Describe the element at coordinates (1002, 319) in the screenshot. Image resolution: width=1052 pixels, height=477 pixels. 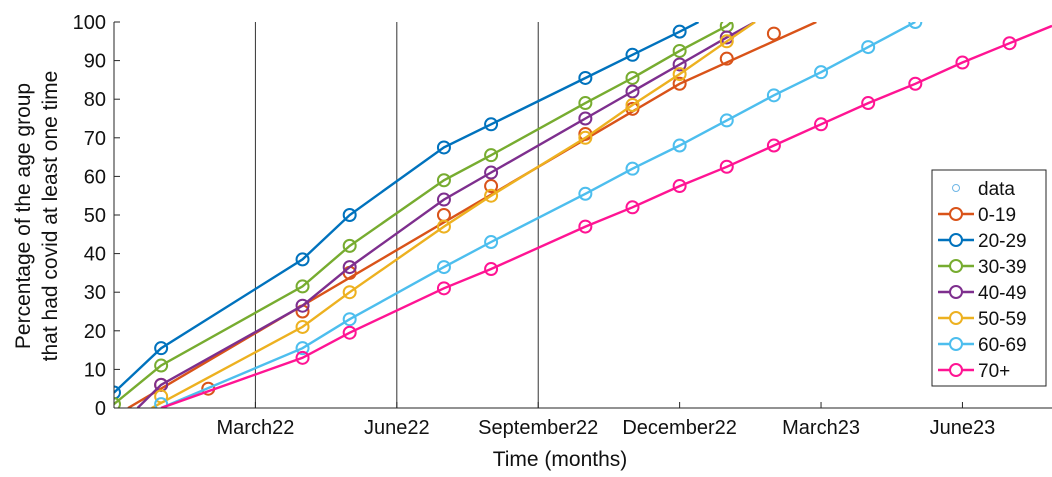
I see `legend-label-50-59: 50-59` at that location.